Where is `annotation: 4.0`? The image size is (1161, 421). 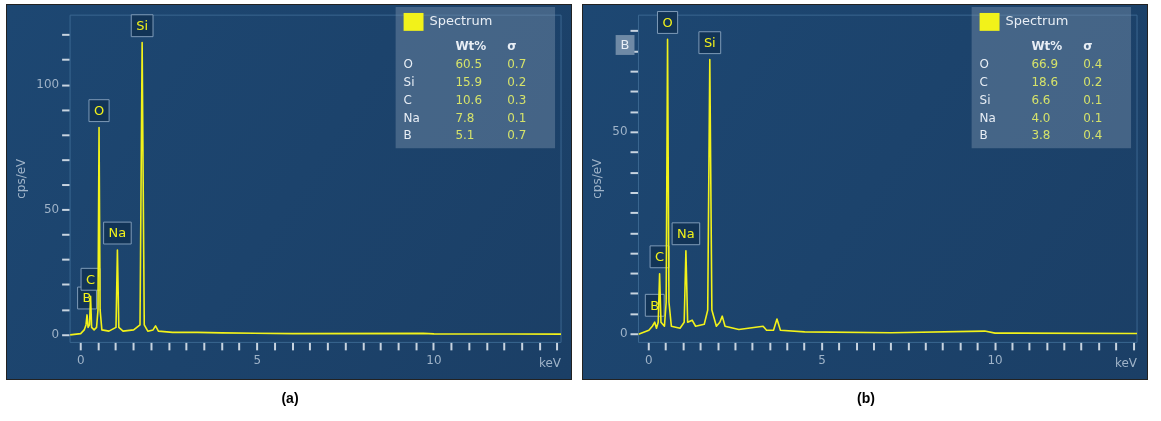
annotation: 4.0 is located at coordinates (1041, 117).